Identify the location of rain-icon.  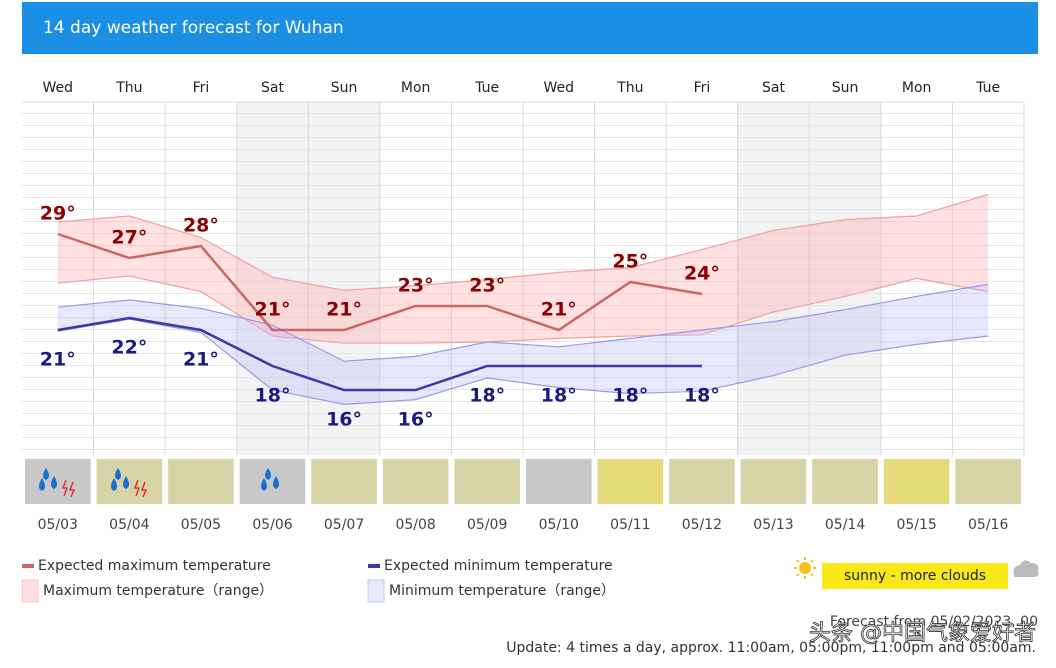
(270, 479).